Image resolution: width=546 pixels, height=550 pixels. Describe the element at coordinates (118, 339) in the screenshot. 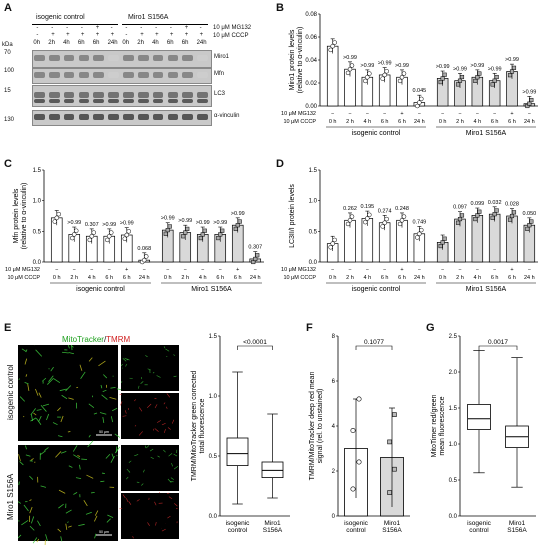

I see `tmrm-label: TMRM` at that location.